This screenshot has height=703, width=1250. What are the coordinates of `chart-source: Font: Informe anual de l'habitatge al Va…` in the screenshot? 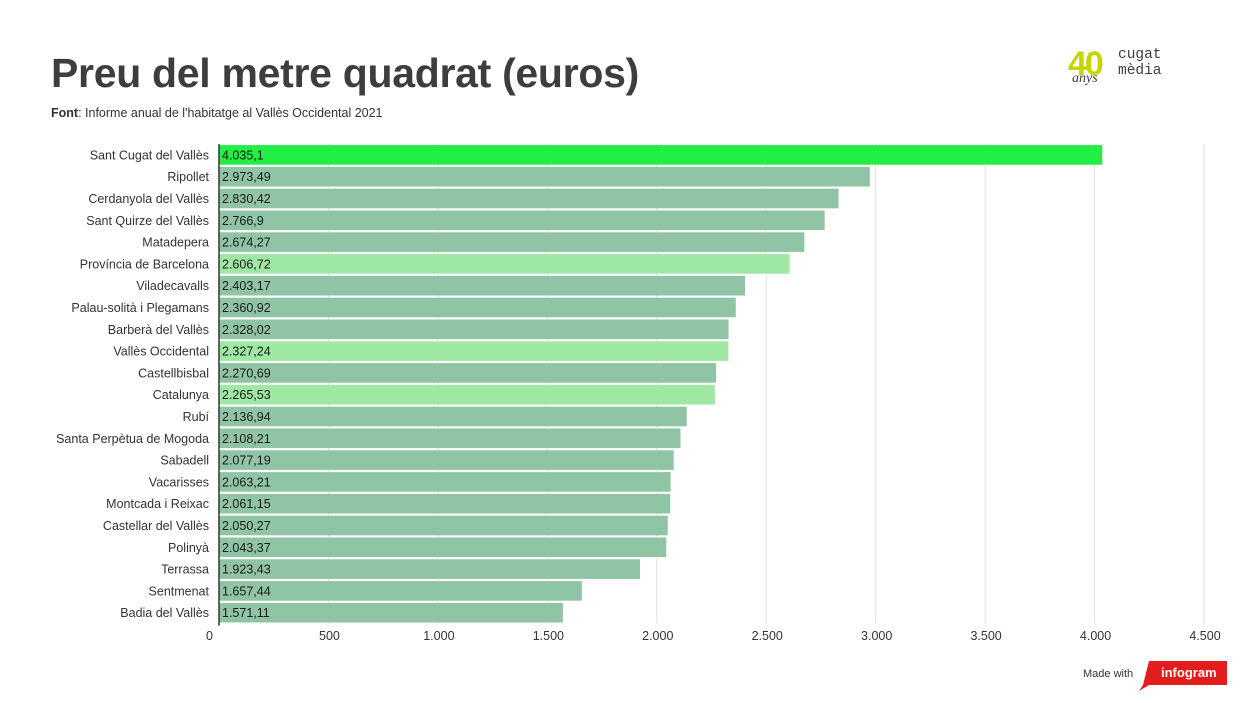 It's located at (217, 113).